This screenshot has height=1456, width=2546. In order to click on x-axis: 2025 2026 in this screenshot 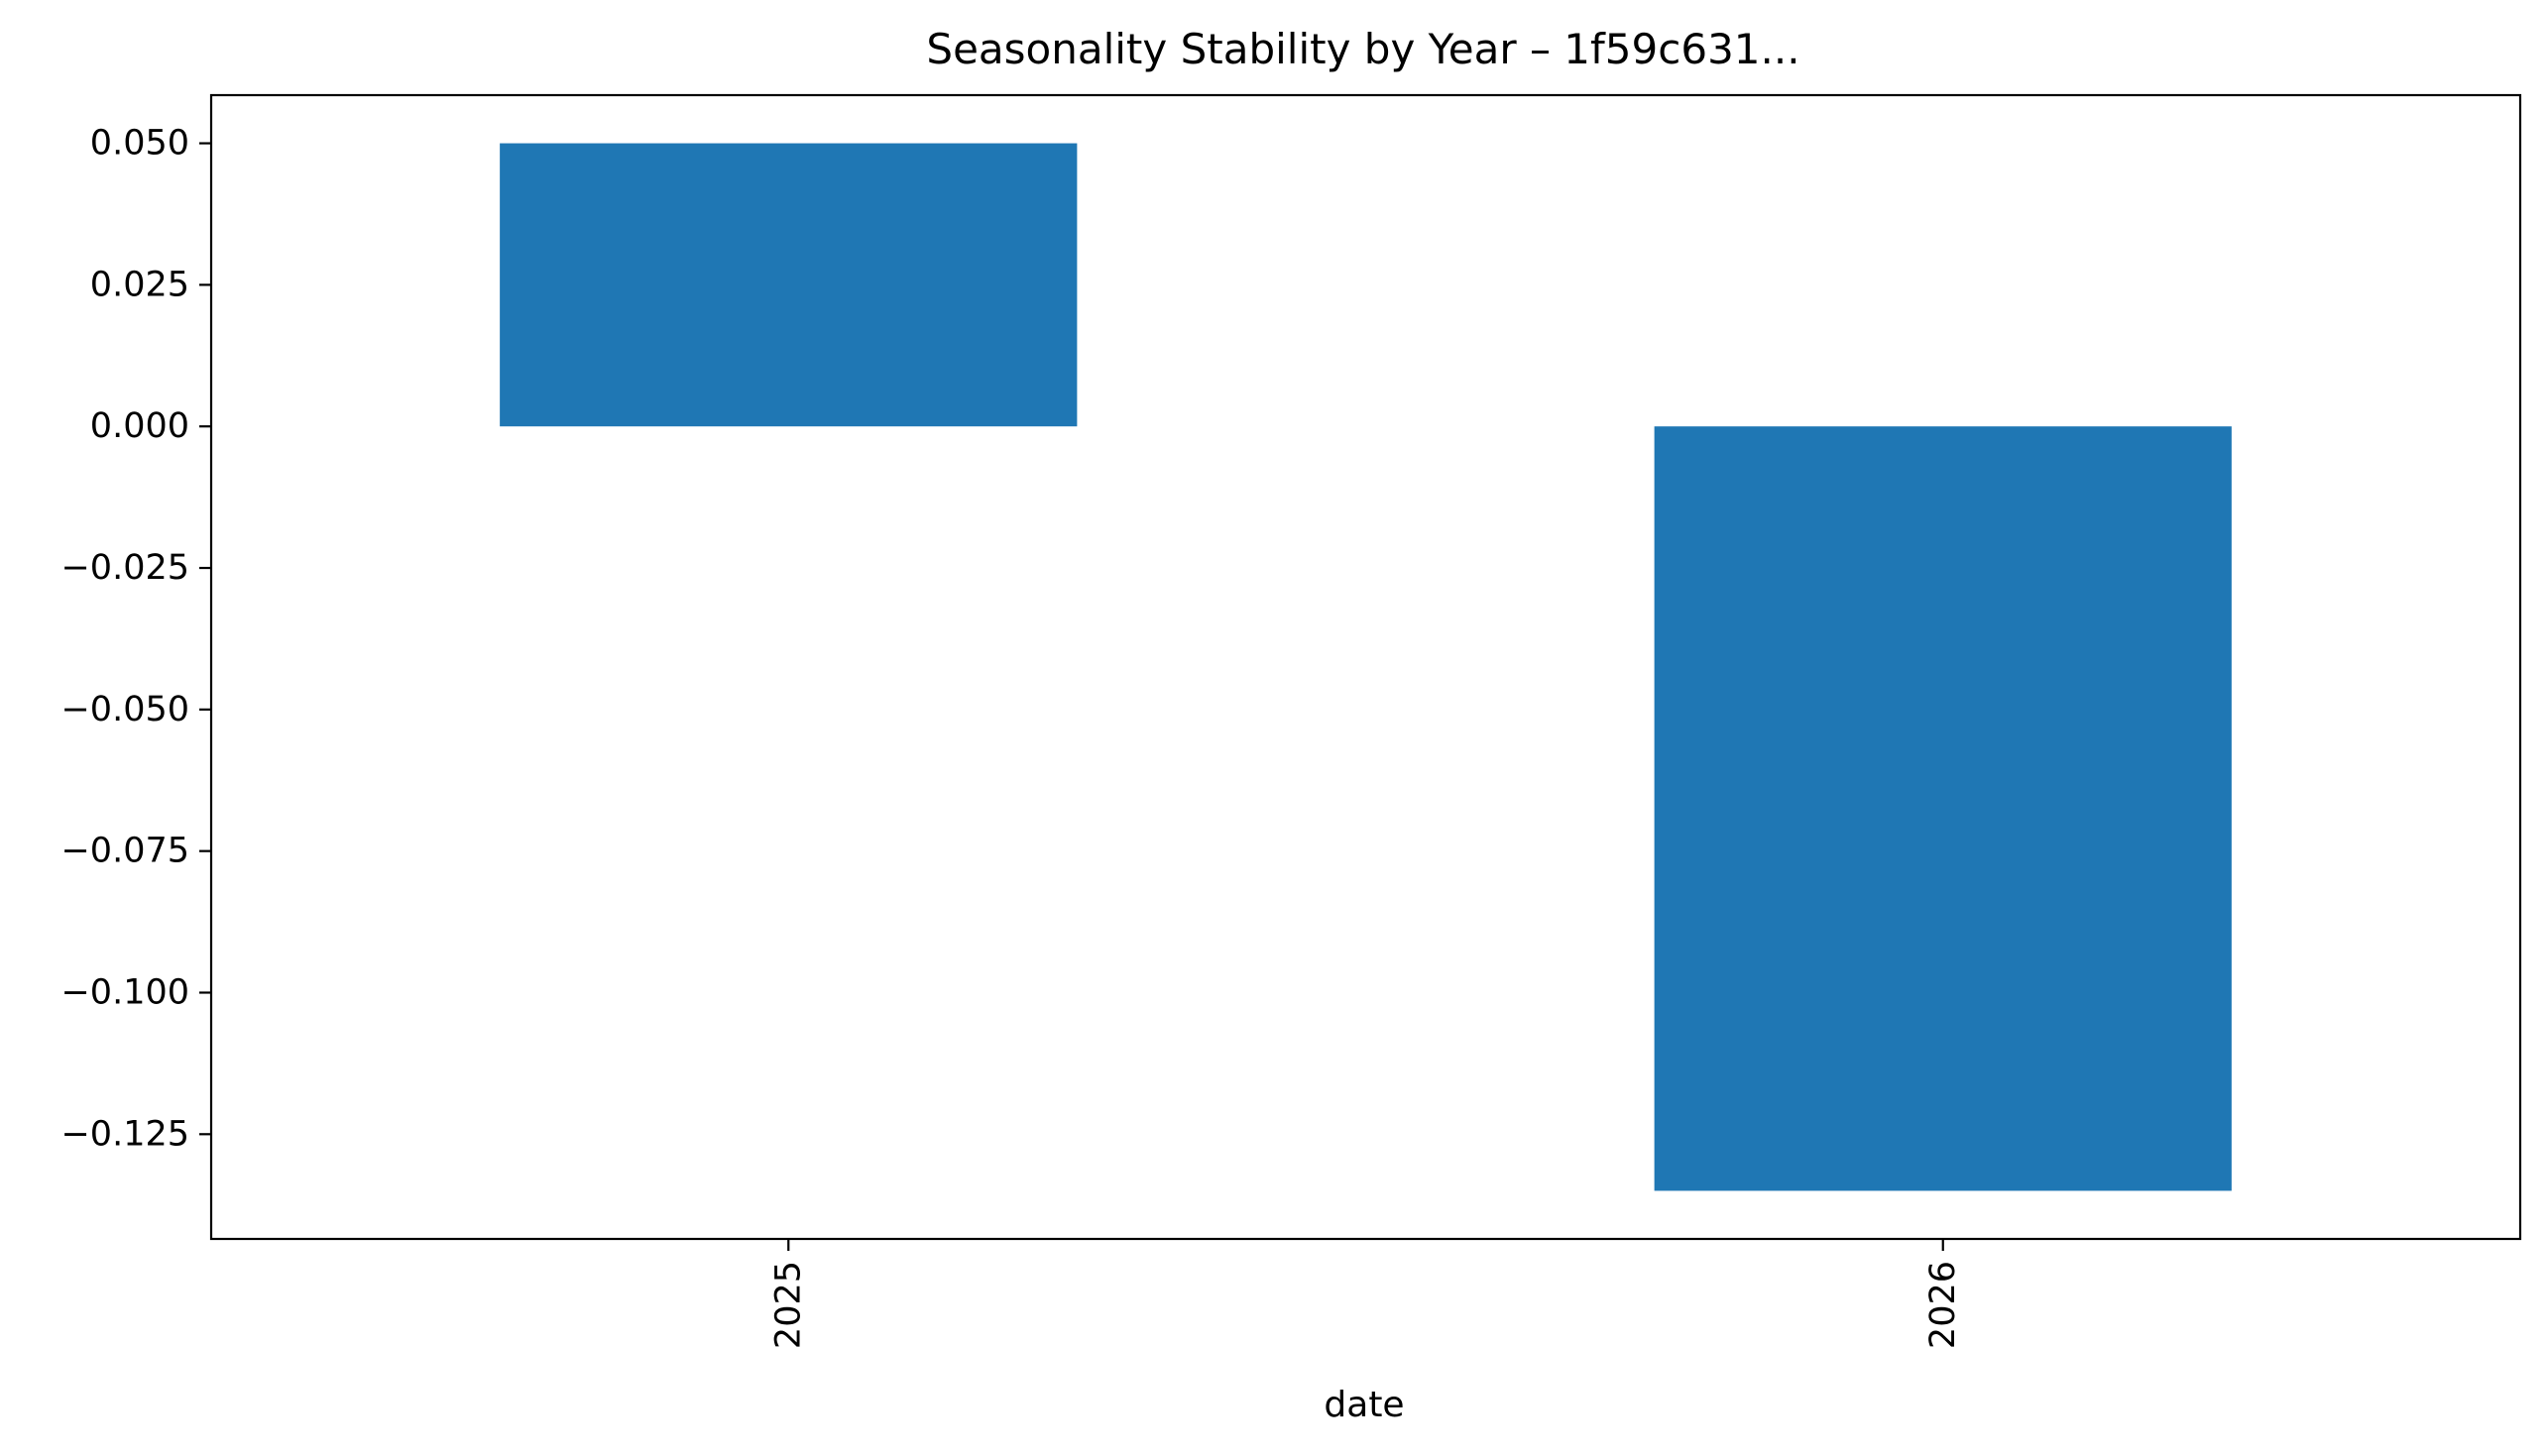, I will do `click(1365, 1294)`.